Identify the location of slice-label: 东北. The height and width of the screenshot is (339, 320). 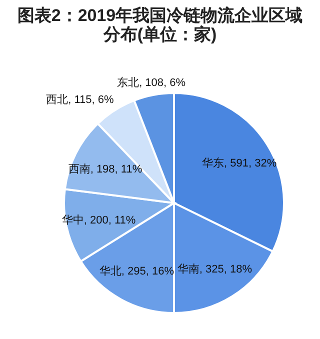
(128, 82).